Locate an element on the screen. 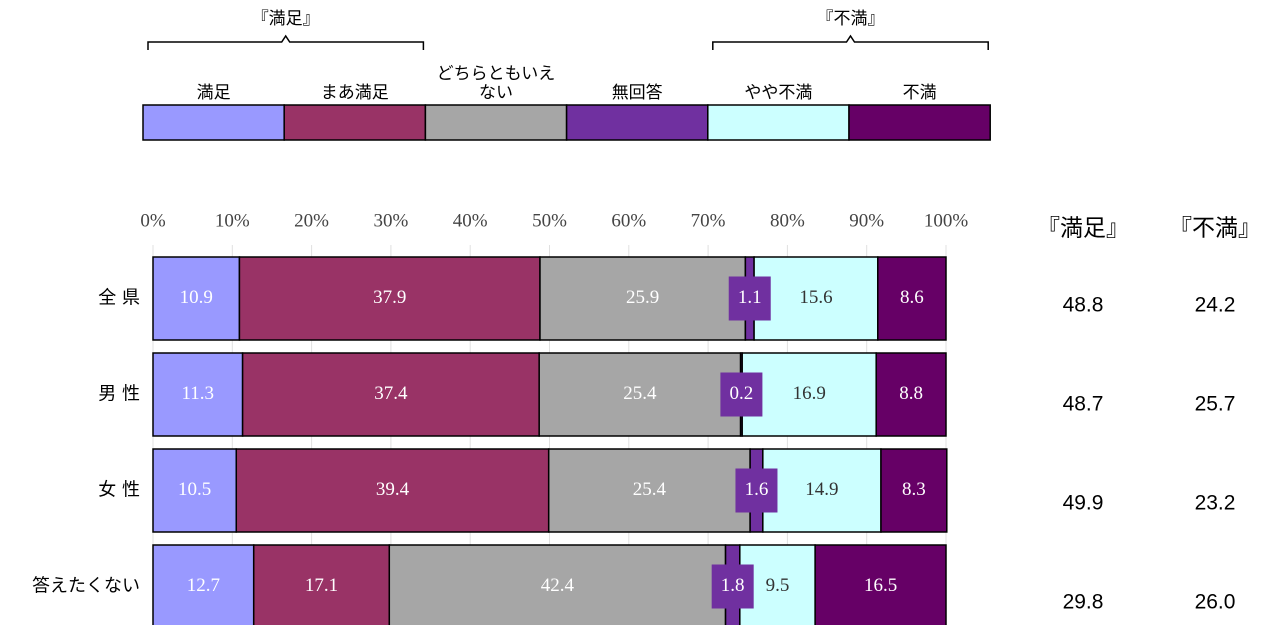  data-label: 39.4 is located at coordinates (393, 489).